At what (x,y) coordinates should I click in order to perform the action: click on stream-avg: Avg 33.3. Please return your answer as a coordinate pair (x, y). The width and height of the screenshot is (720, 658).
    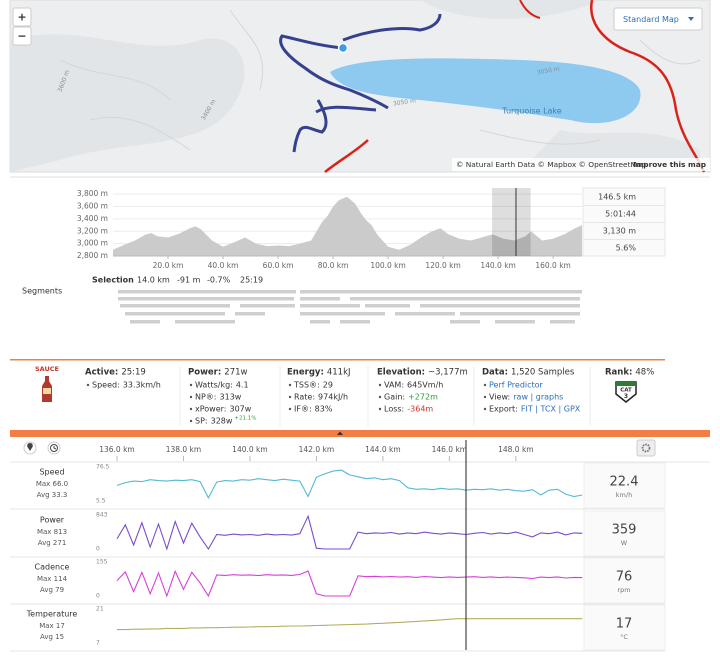
    Looking at the image, I should click on (52, 495).